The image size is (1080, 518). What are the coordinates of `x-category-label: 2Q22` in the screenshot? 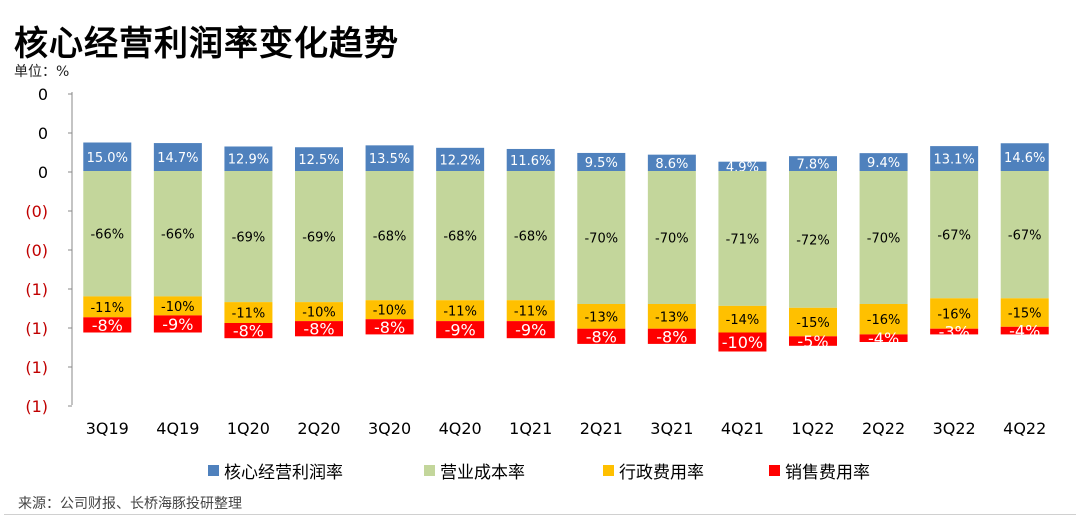 It's located at (883, 428).